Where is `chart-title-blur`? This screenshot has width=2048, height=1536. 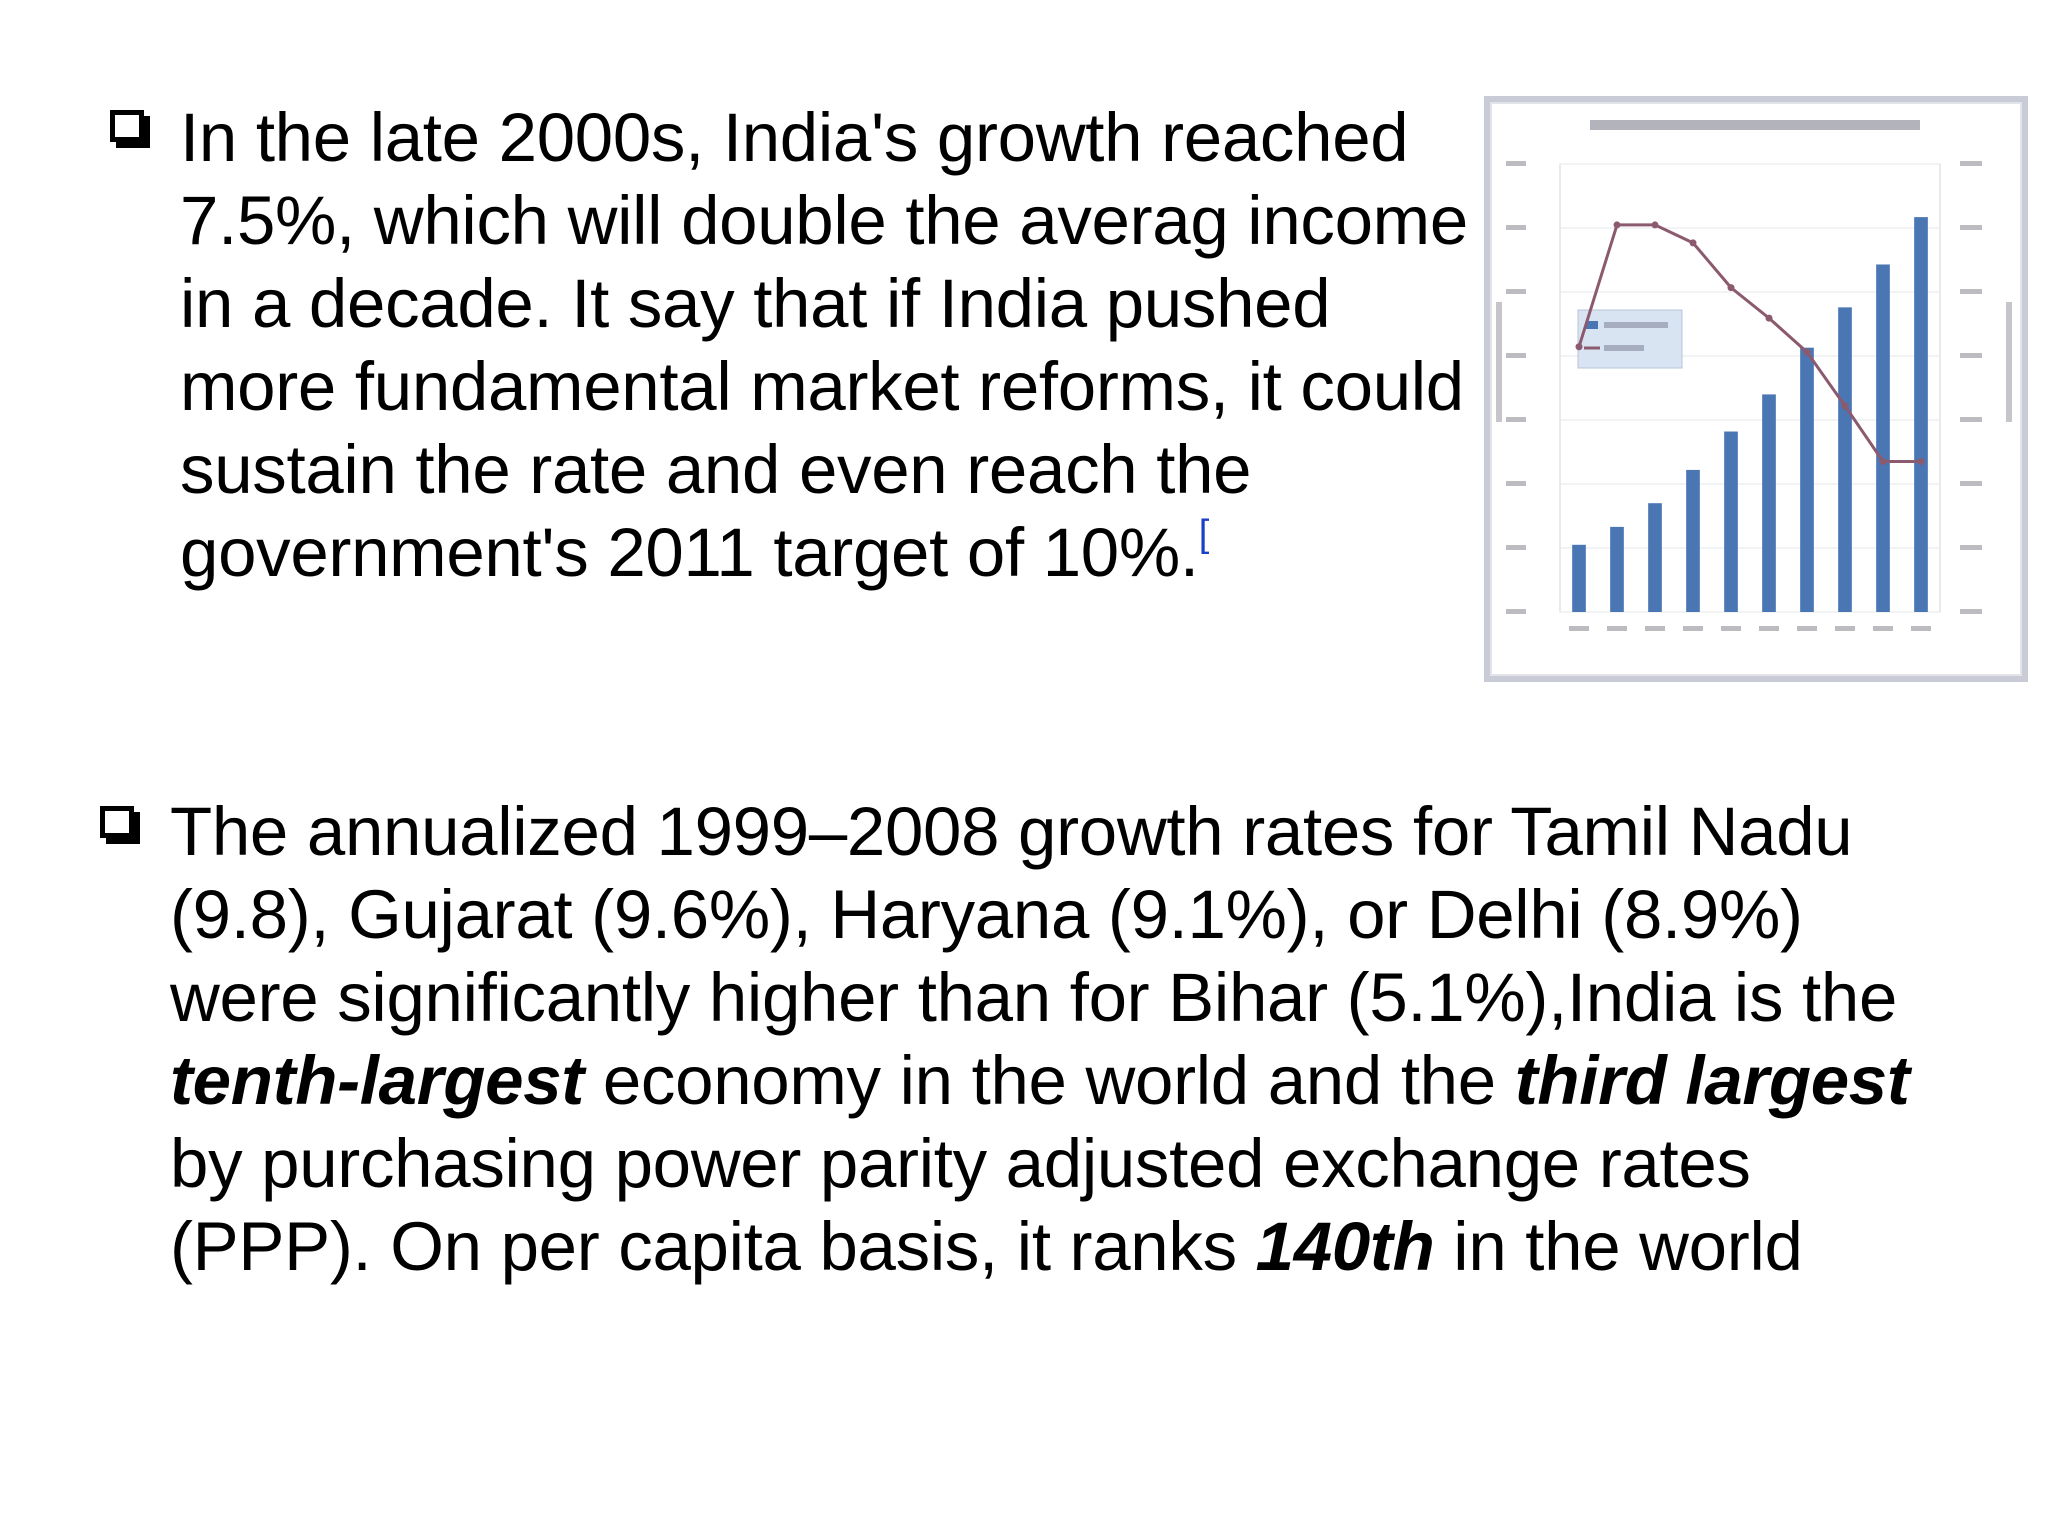
chart-title-blur is located at coordinates (1755, 125).